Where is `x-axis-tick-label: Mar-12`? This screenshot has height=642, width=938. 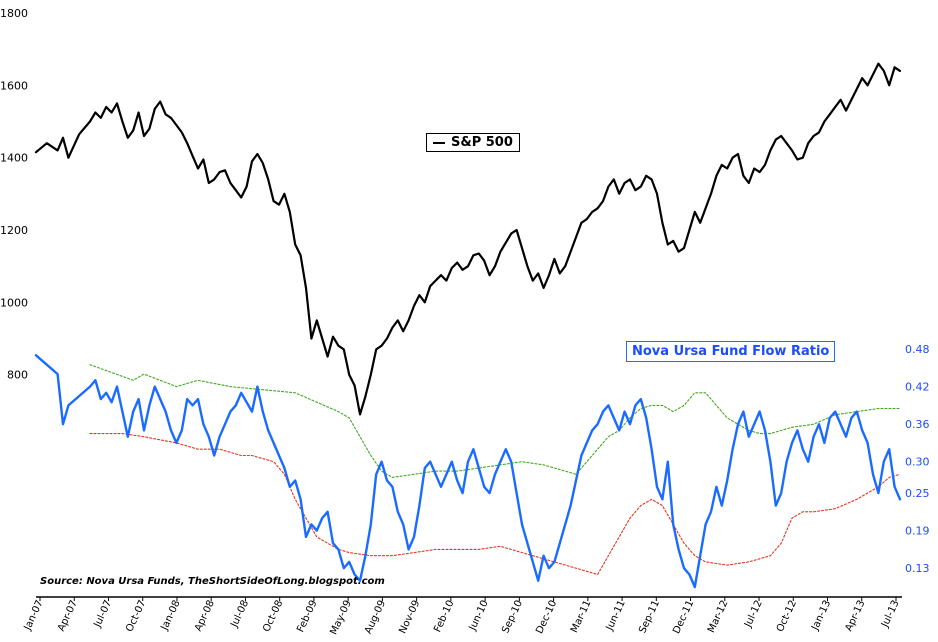 x-axis-tick-label: Mar-12 is located at coordinates (718, 617).